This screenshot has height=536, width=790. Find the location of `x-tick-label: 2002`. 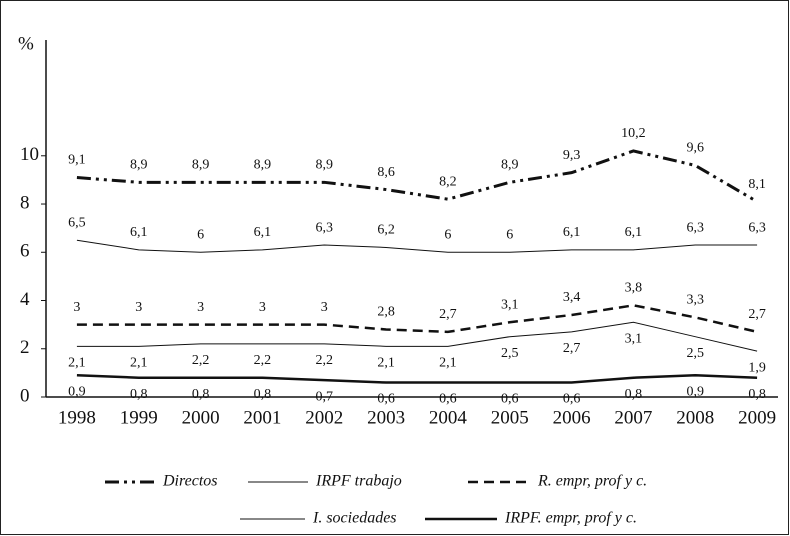

x-tick-label: 2002 is located at coordinates (324, 417).